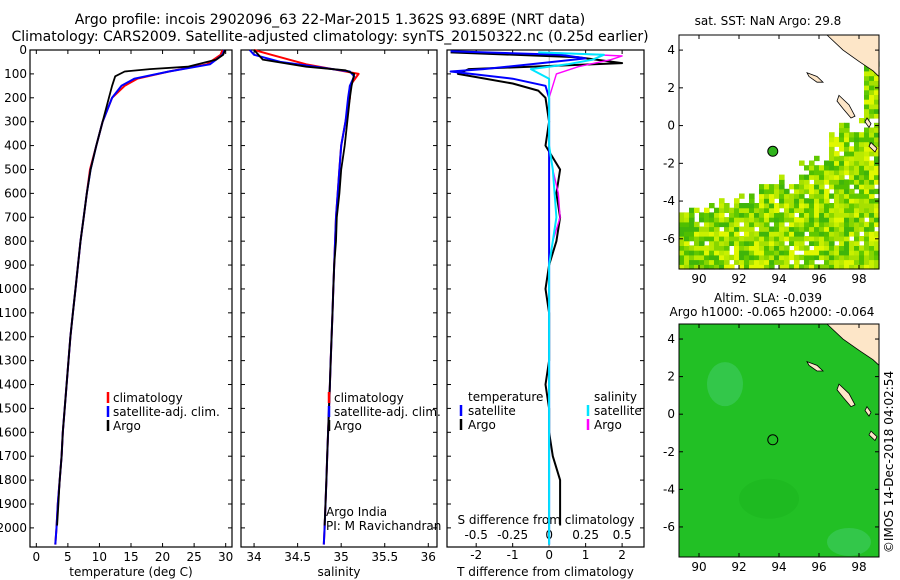 The image size is (900, 580). I want to click on sla-lat-tick-label: 2, so click(671, 377).